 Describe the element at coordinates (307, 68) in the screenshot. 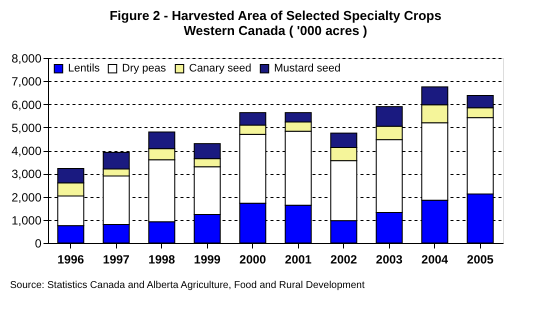

I see `legend-label: Mustard seed` at that location.